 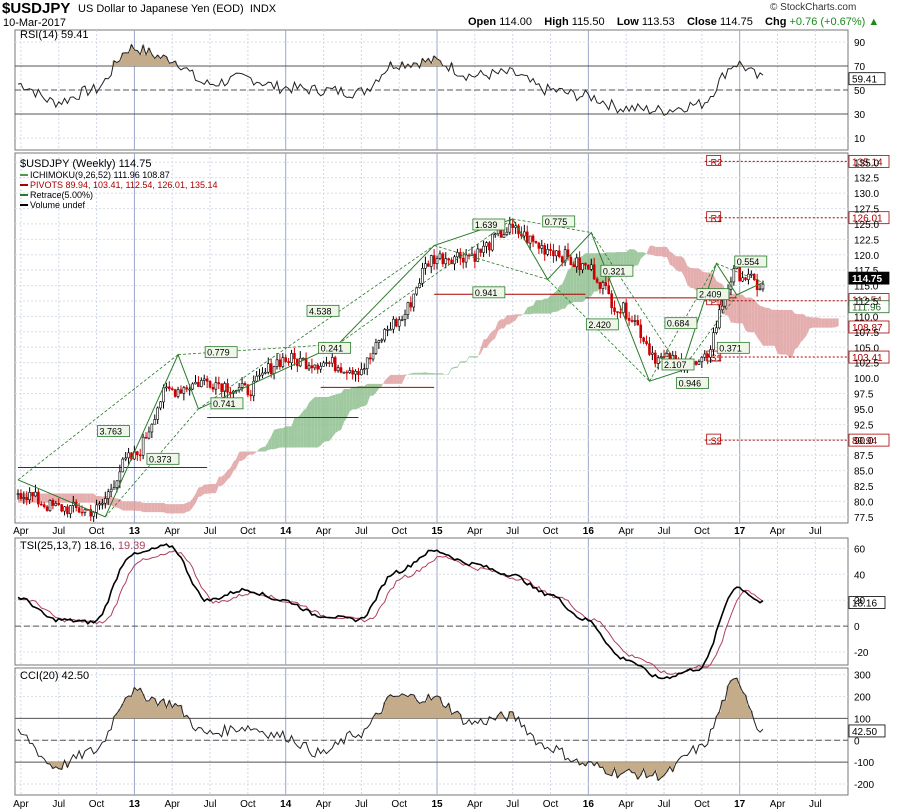 I want to click on tsi-tick-label: 60, so click(x=860, y=549).